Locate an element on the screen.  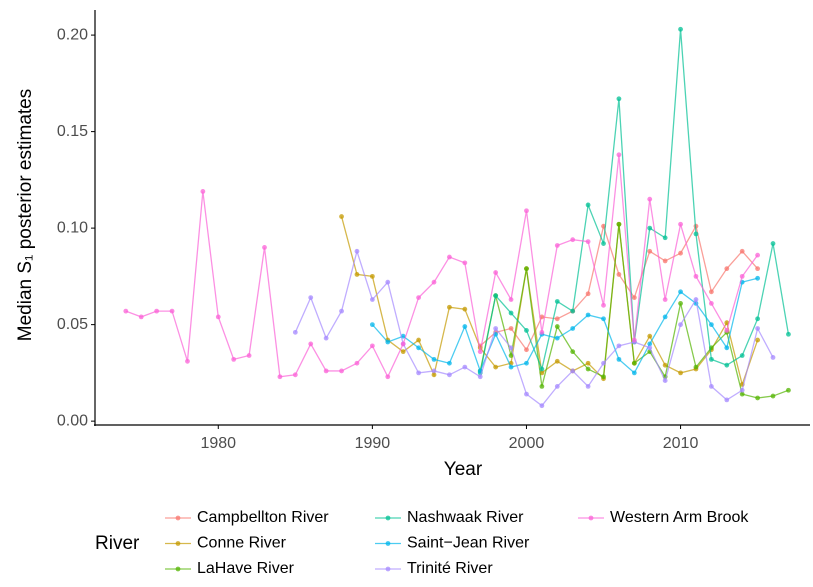
legend-label: Conne River is located at coordinates (242, 543).